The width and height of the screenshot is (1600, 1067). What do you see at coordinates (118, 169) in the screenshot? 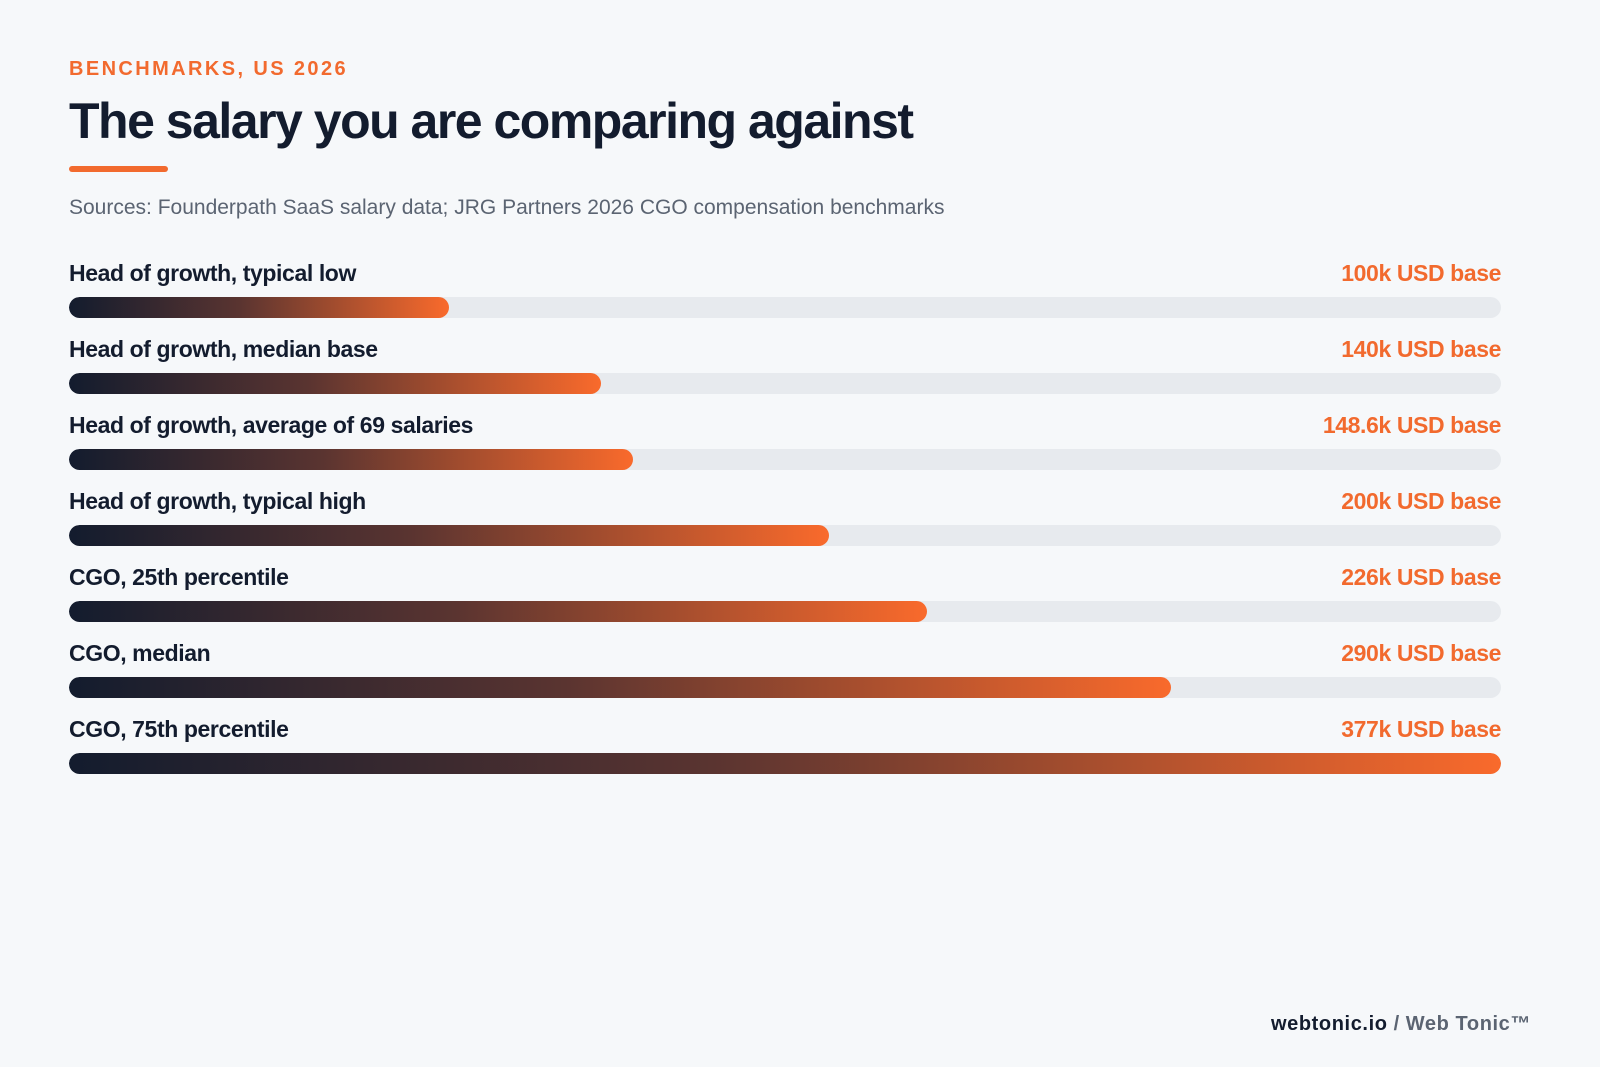
I see `title-underline` at bounding box center [118, 169].